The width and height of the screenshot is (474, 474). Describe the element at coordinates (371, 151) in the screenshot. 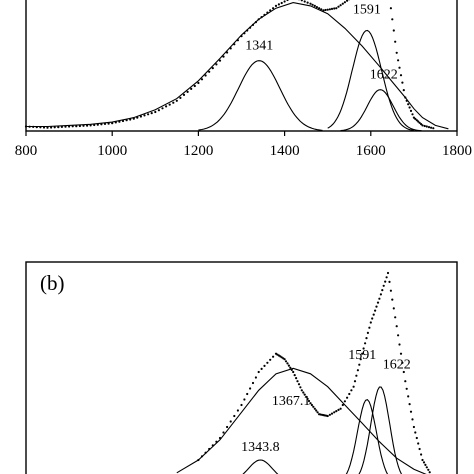

I see `x-tick-label: 1600` at that location.